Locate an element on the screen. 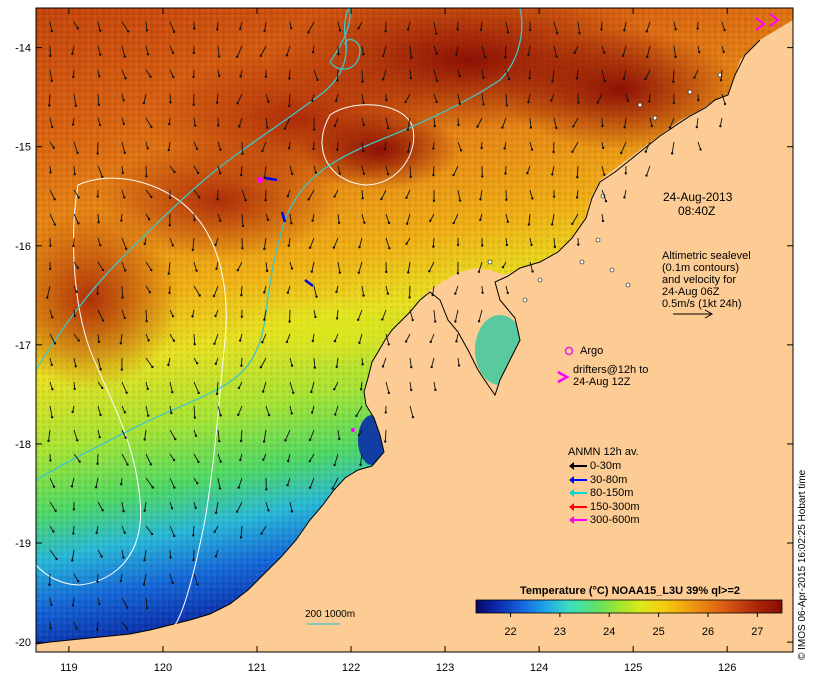 The image size is (820, 680). x-tick-label: 124 is located at coordinates (539, 668).